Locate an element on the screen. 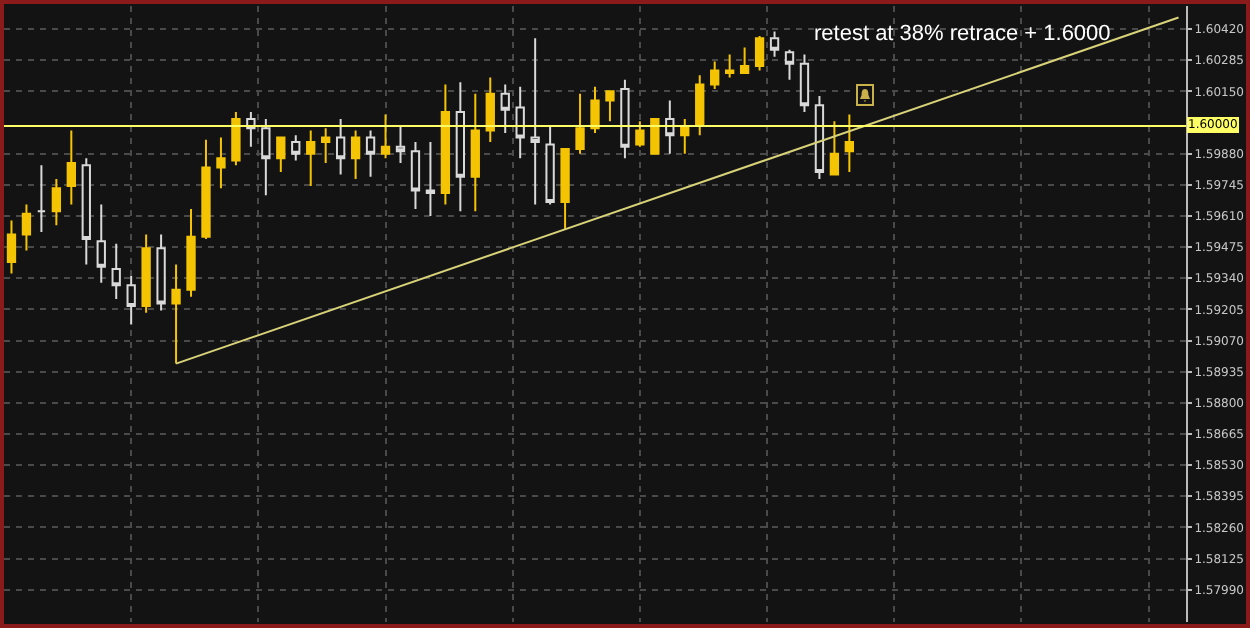  annotation: retest at 38% retrace + 1.6000 is located at coordinates (962, 34).